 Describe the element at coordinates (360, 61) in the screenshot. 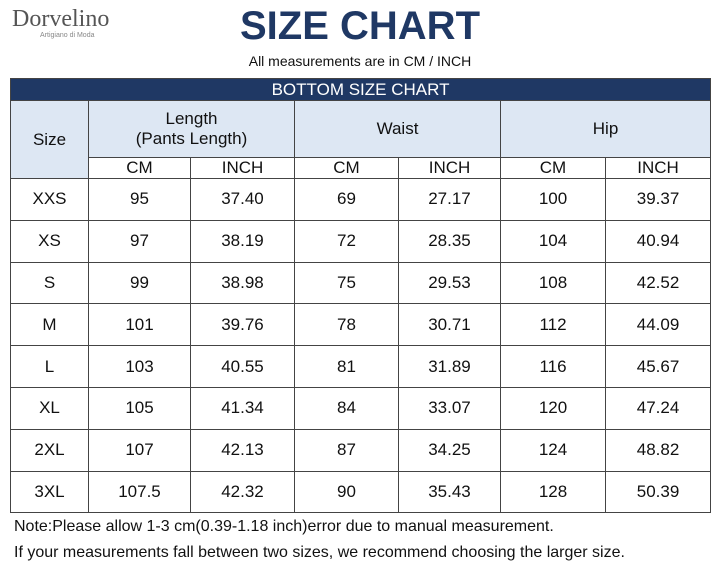

I see `subtitle: All measurements are in CM / INCH` at that location.